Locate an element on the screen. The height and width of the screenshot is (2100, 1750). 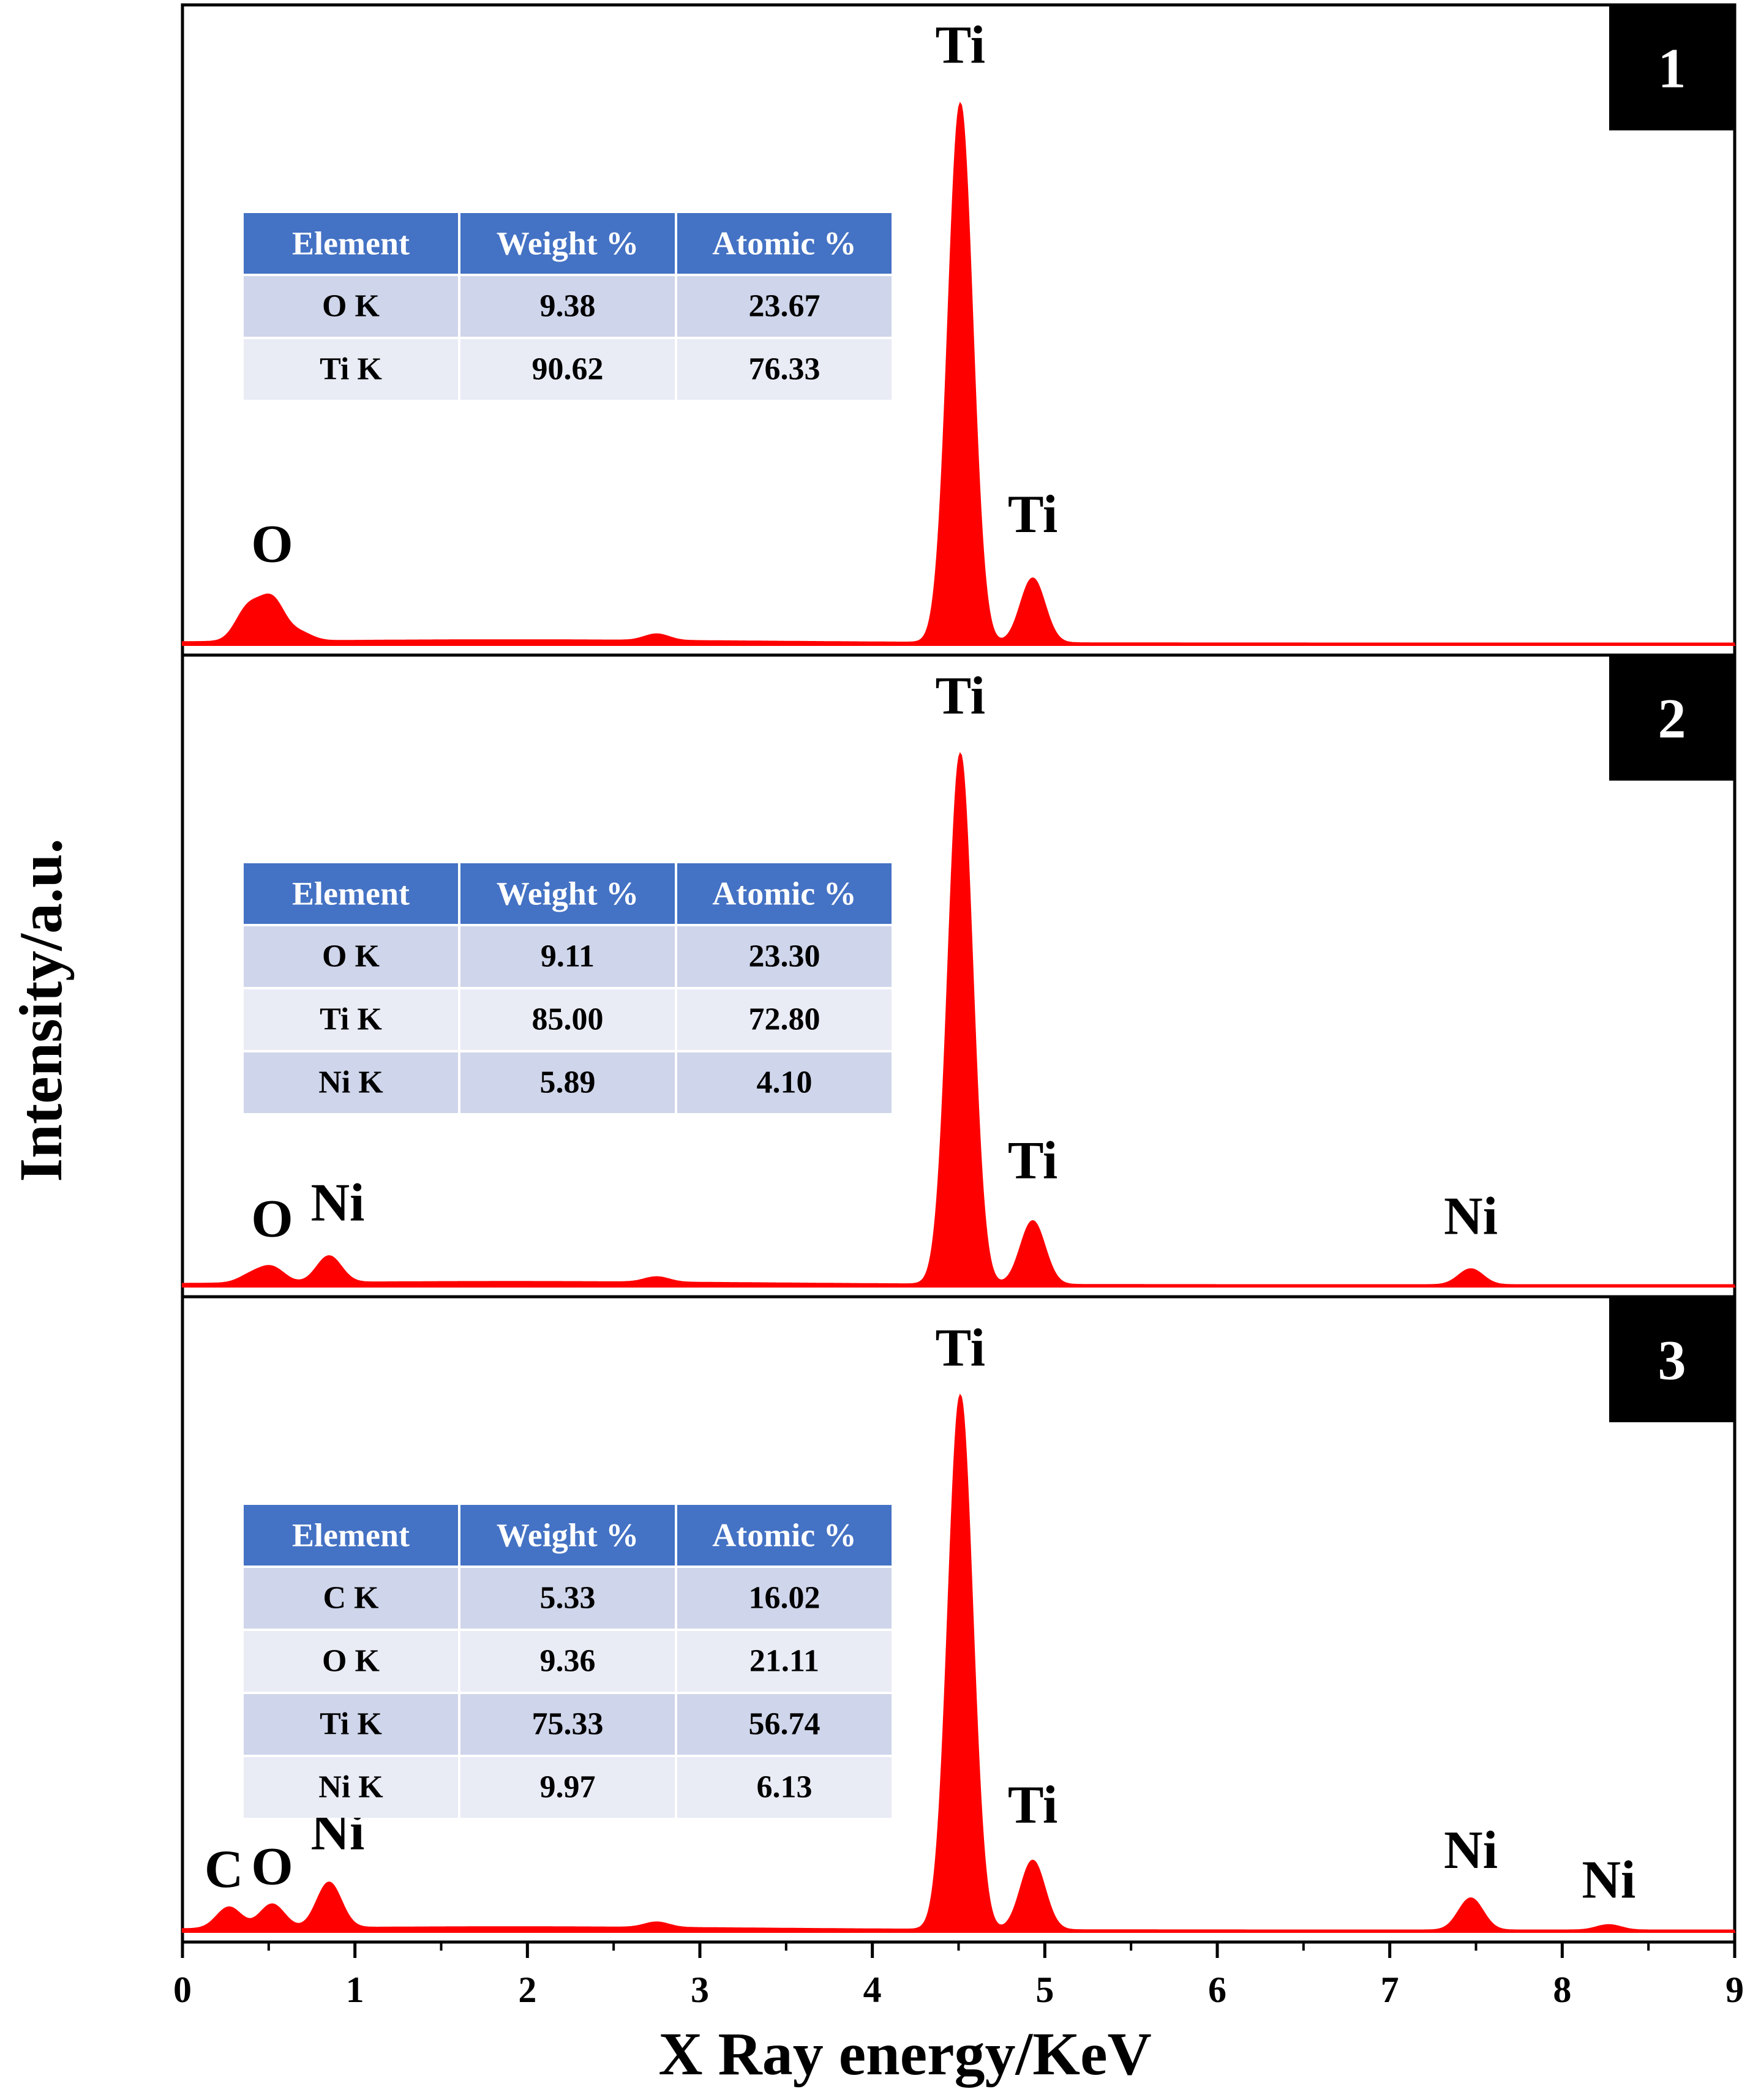
panel-badge-label: 1 is located at coordinates (1672, 68).